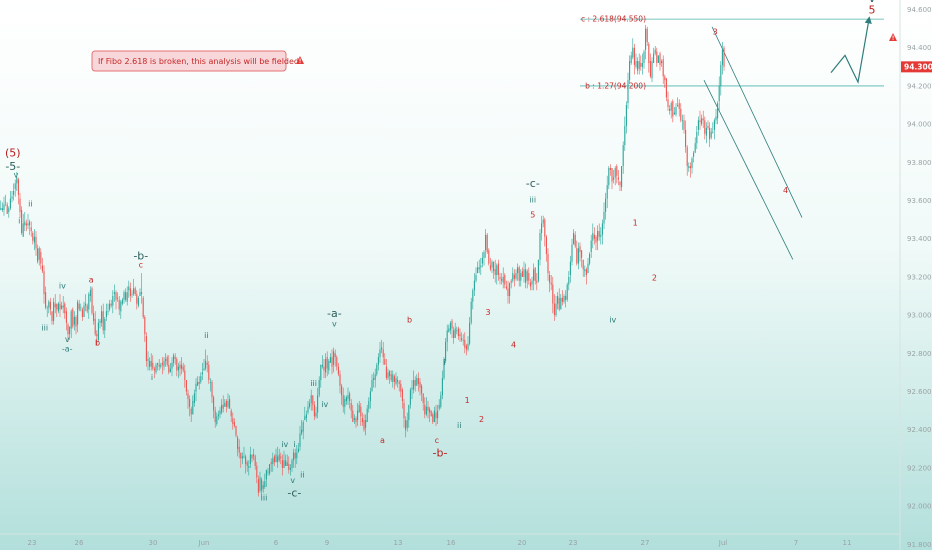  Describe the element at coordinates (919, 316) in the screenshot. I see `y-tick-label: 93.000` at that location.